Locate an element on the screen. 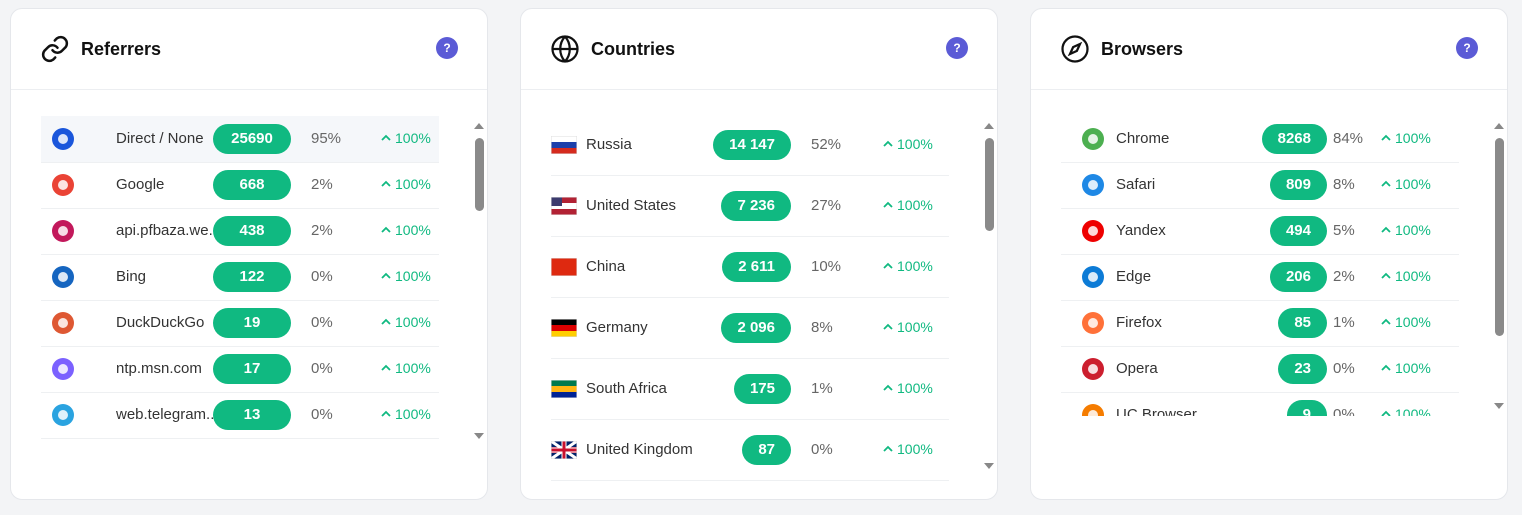 The height and width of the screenshot is (515, 1522). list-row: Yandex 494 5% 100% is located at coordinates (1260, 231).